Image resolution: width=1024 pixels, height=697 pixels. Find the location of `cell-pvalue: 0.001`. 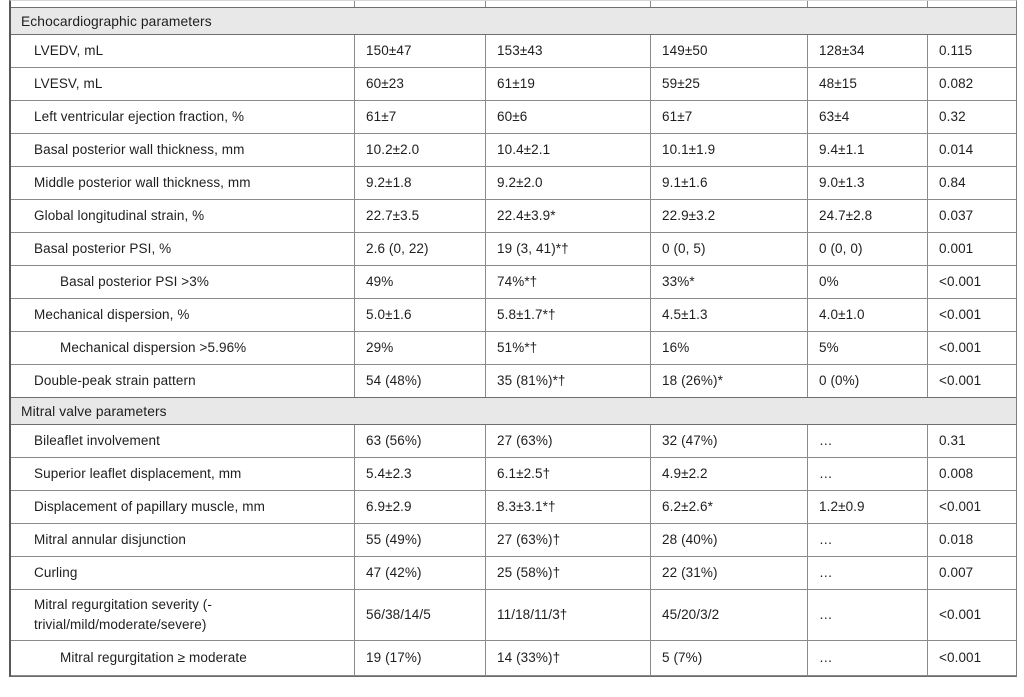

cell-pvalue: 0.001 is located at coordinates (956, 249).